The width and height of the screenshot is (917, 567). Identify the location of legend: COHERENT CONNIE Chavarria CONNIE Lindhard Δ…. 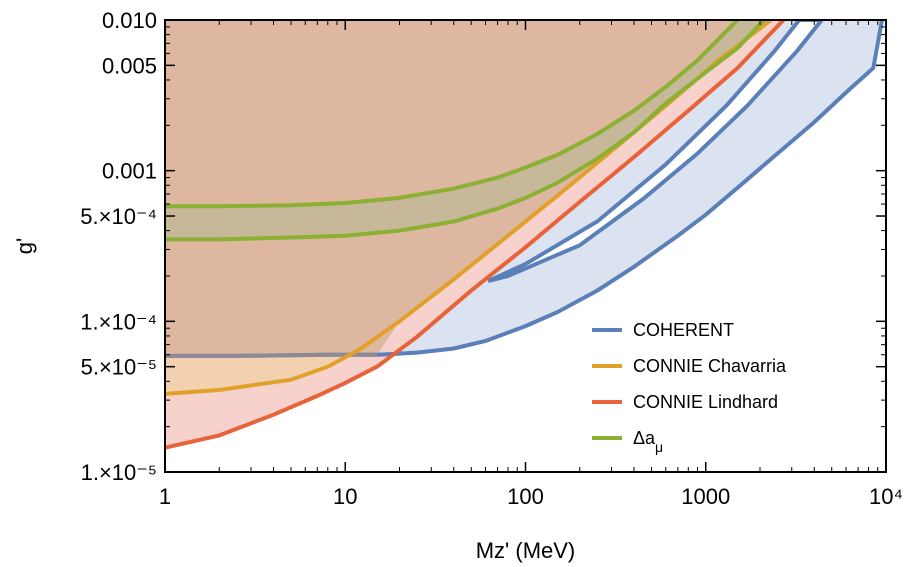
(689, 387).